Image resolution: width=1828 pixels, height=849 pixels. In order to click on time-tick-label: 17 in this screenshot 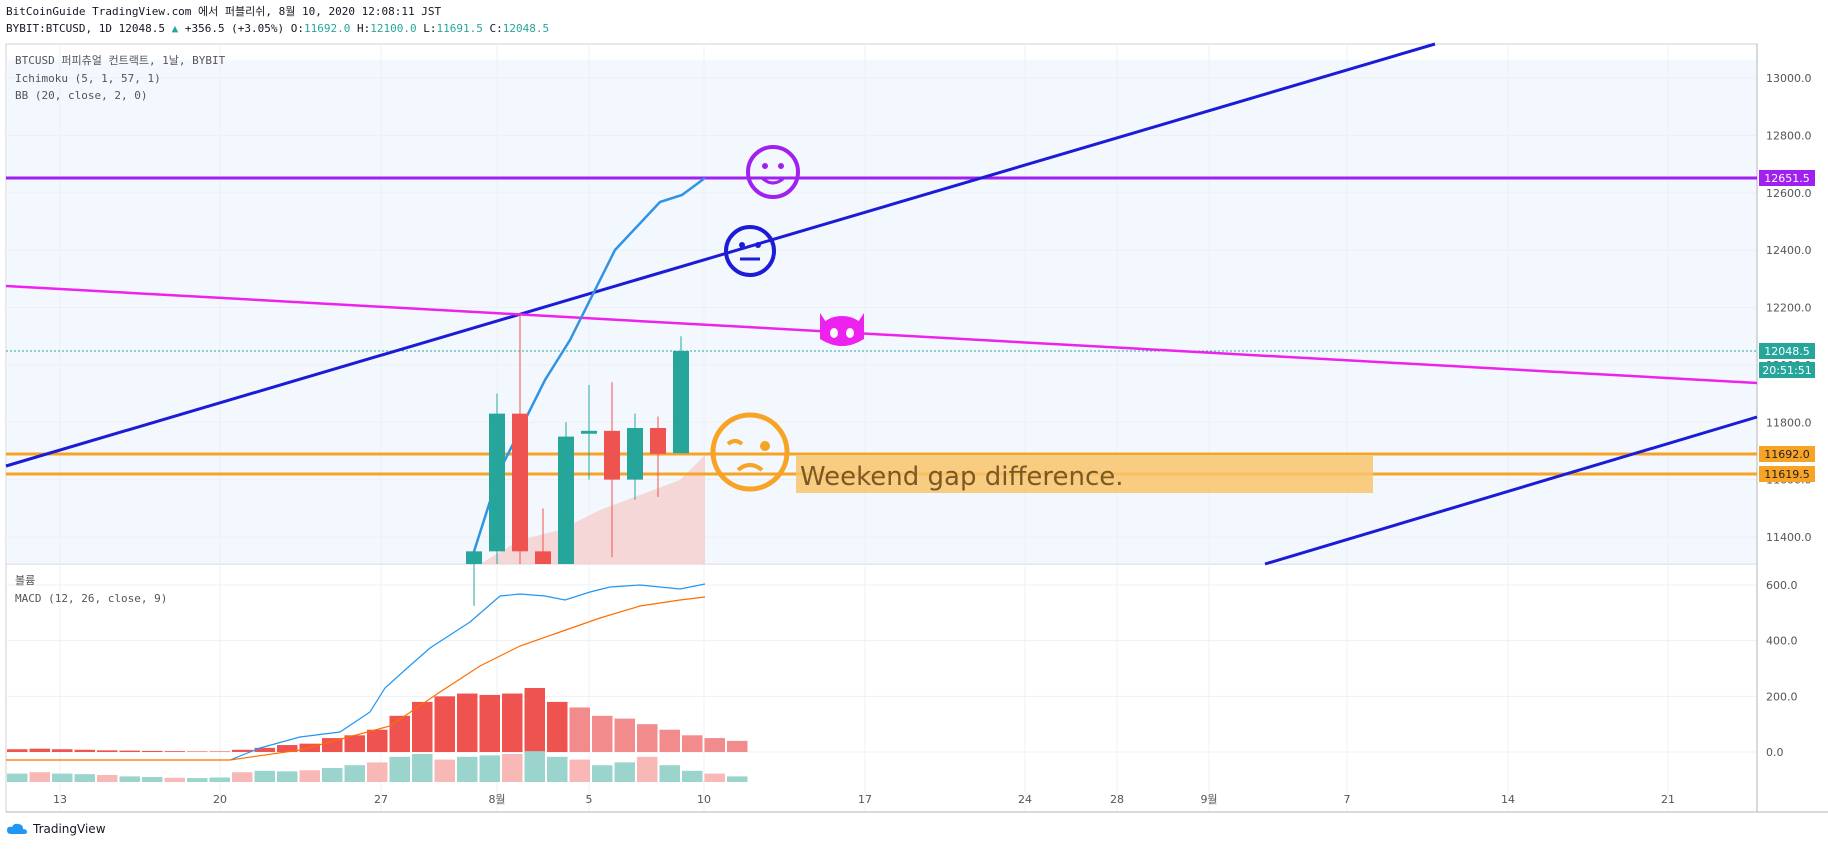, I will do `click(865, 799)`.